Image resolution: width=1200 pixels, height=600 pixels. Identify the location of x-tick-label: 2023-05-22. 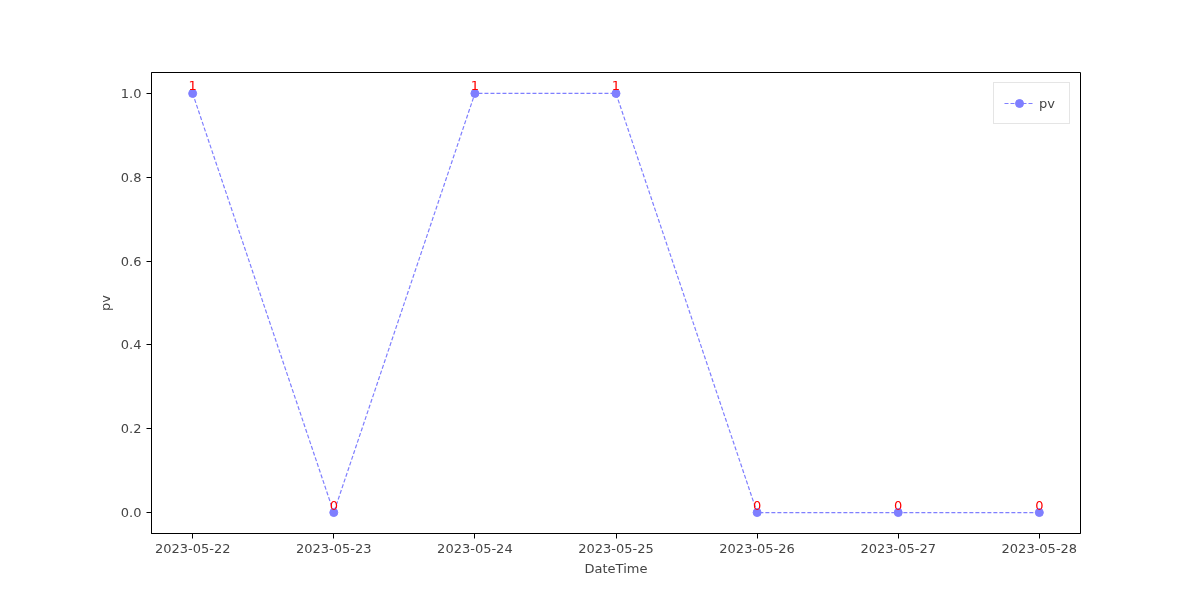
(192, 548).